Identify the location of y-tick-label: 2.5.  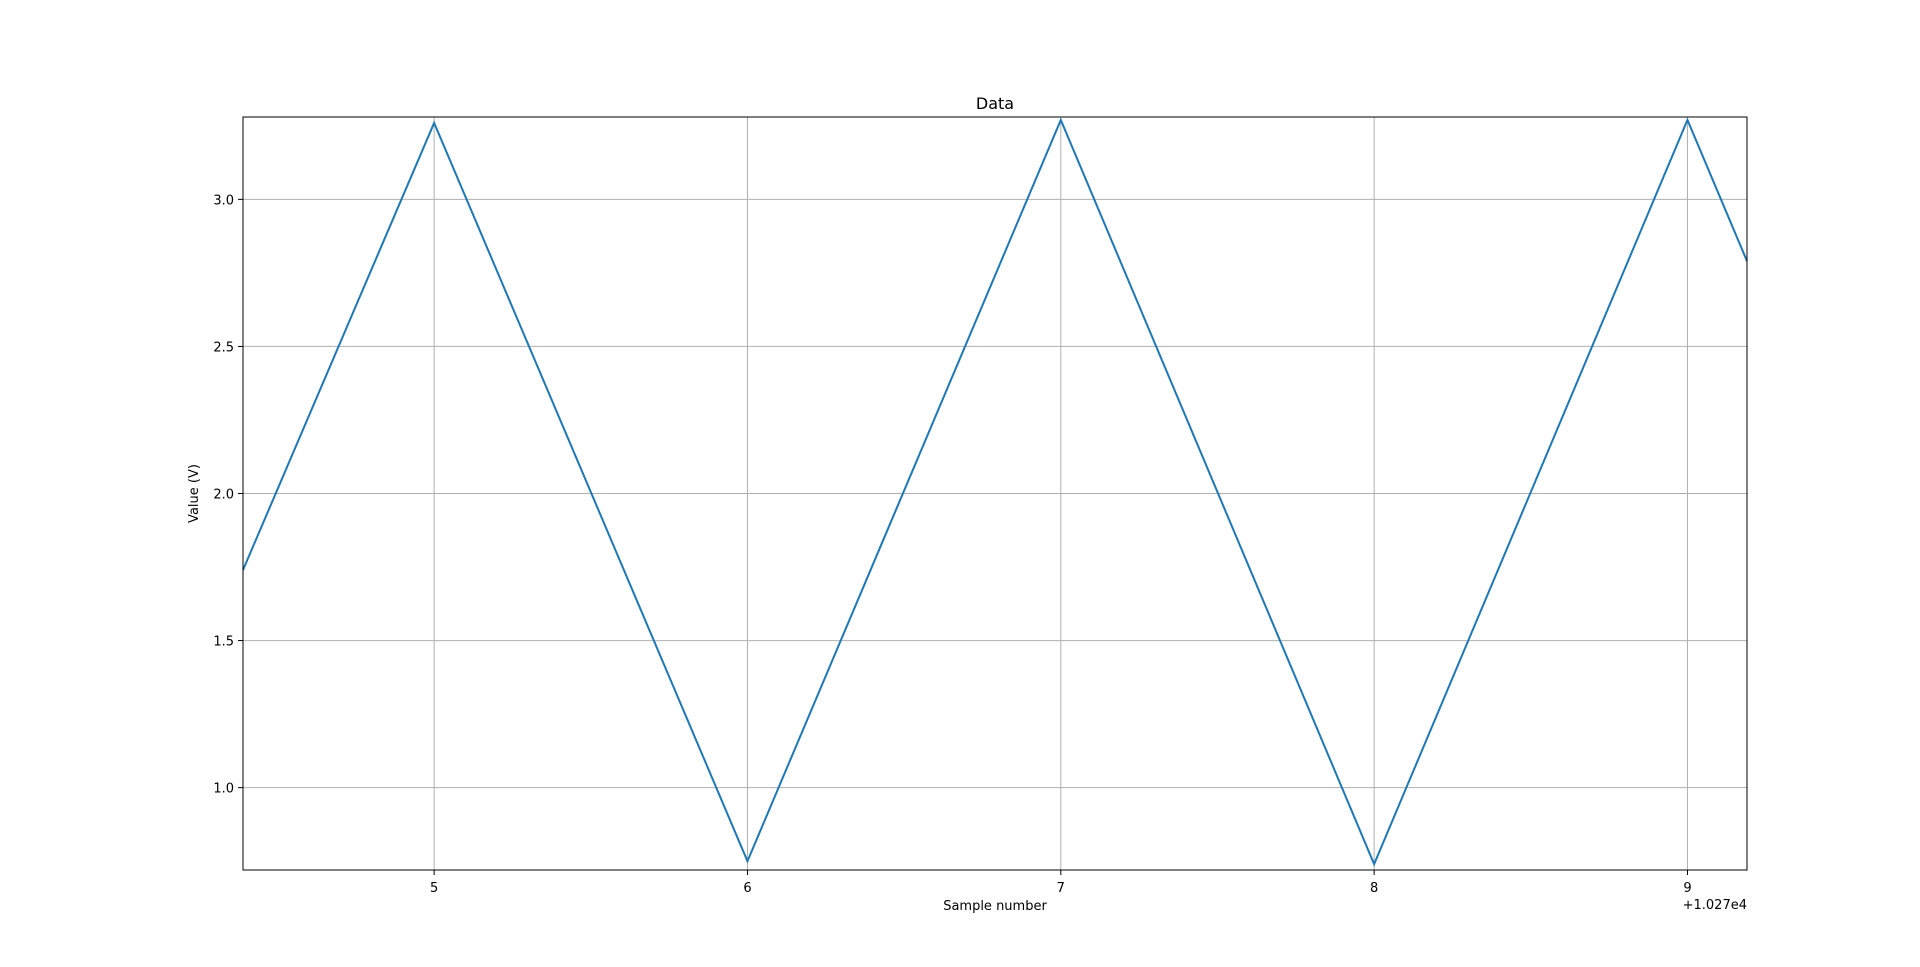
(223, 347).